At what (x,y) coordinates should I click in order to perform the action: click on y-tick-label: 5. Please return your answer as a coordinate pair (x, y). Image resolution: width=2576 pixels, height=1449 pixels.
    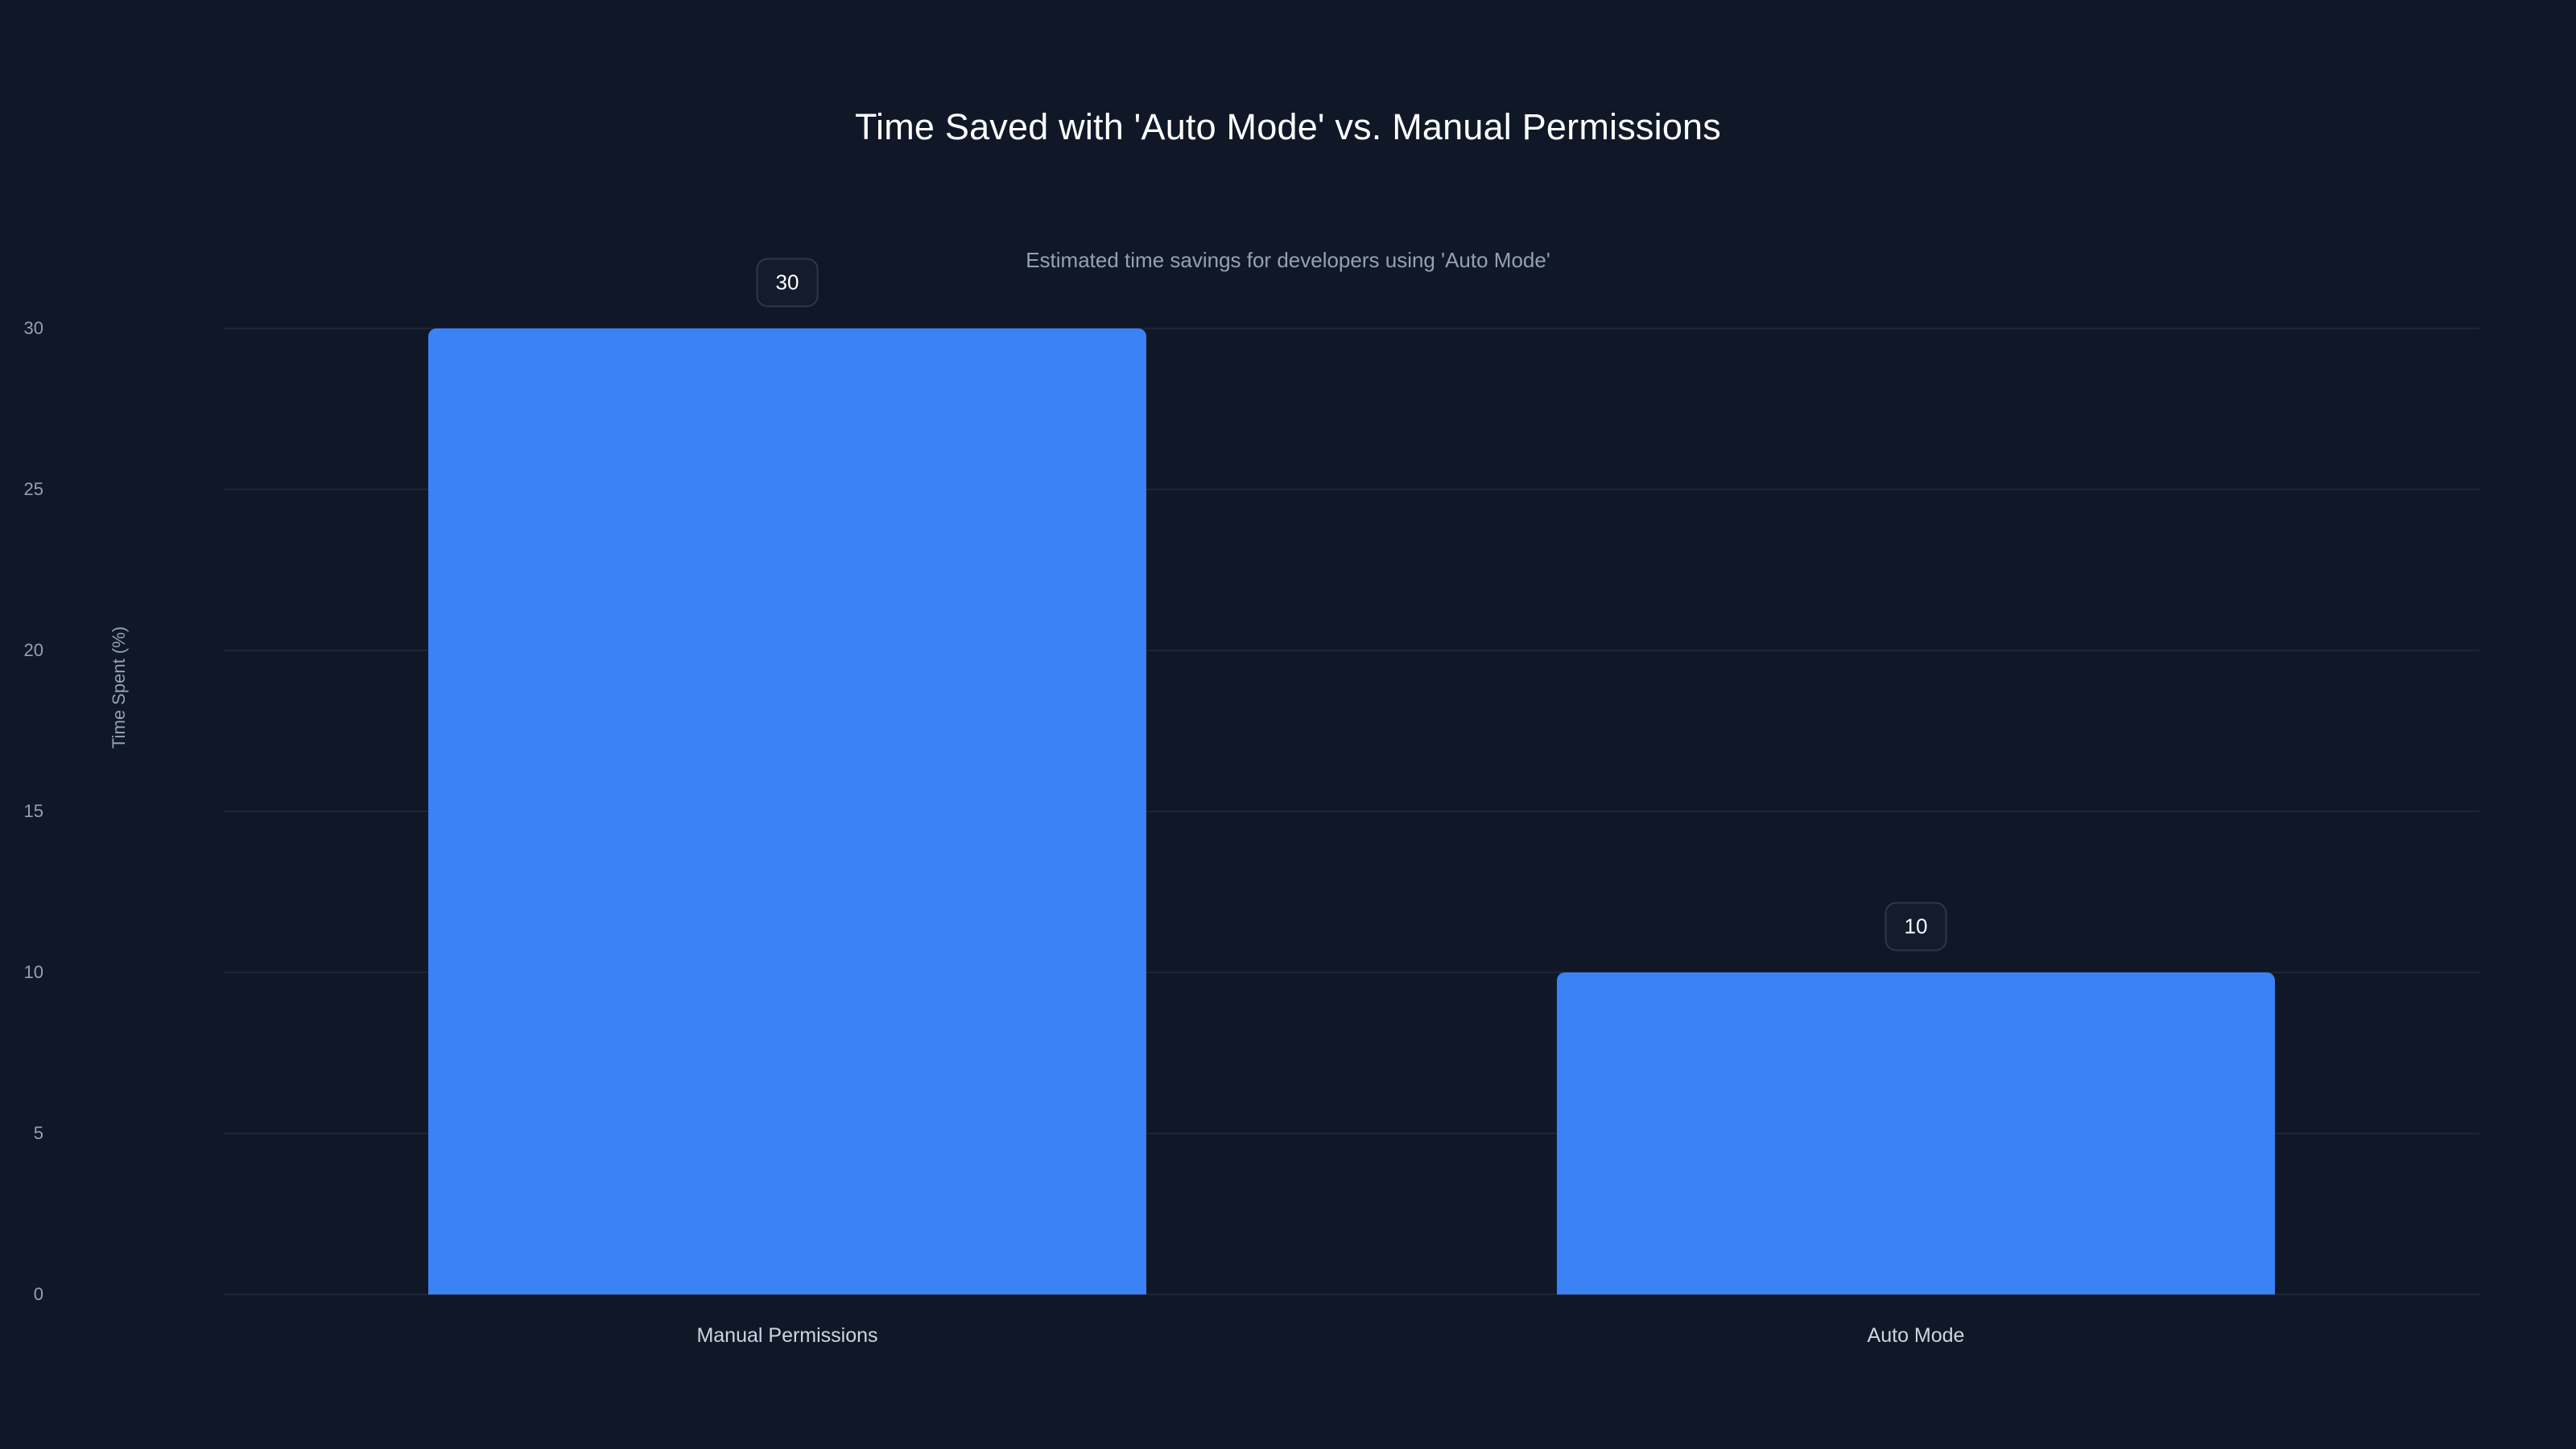
    Looking at the image, I should click on (38, 1133).